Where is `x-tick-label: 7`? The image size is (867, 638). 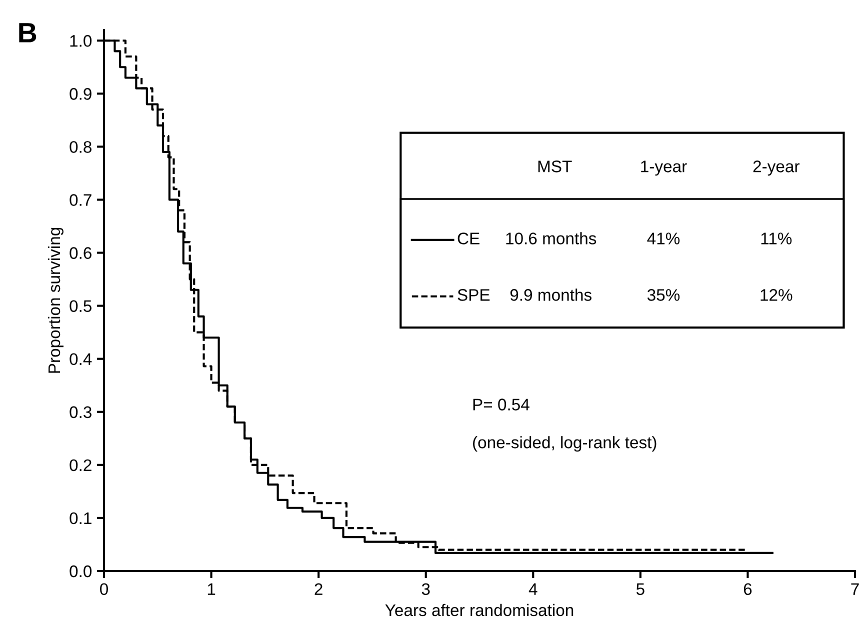 x-tick-label: 7 is located at coordinates (855, 589).